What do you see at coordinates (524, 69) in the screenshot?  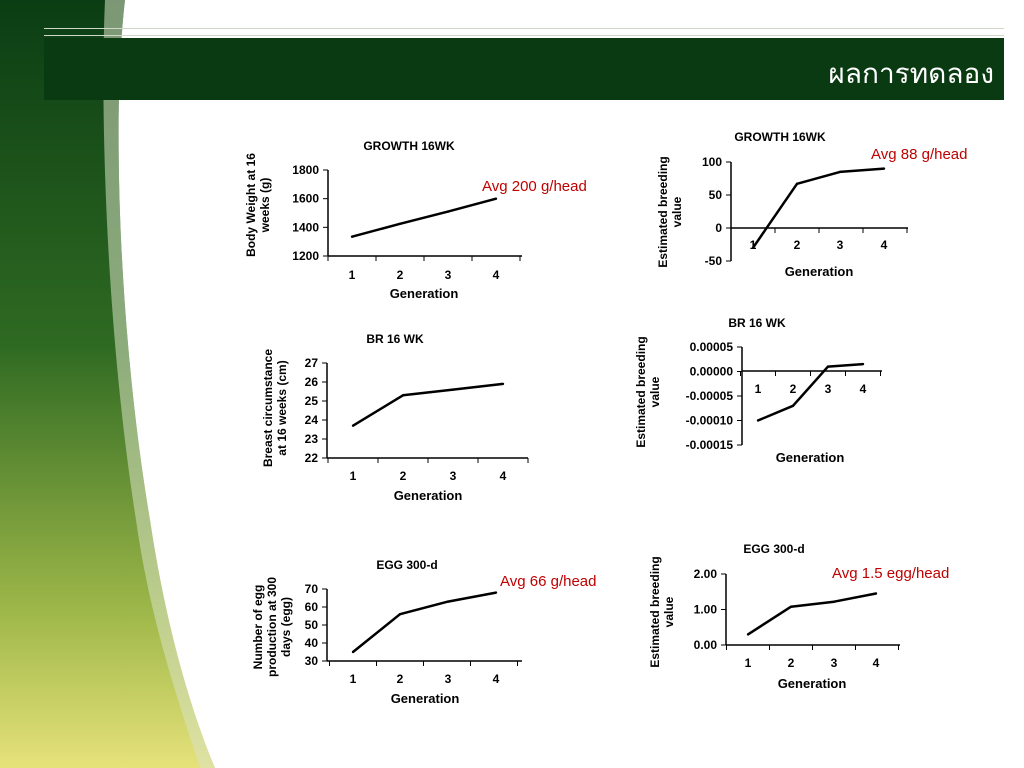 I see `title-bar` at bounding box center [524, 69].